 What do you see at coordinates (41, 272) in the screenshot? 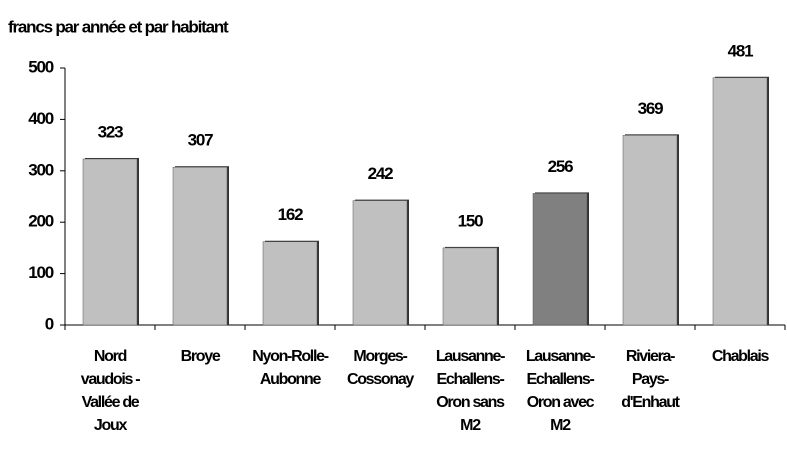
I see `y-tick-label: 100` at bounding box center [41, 272].